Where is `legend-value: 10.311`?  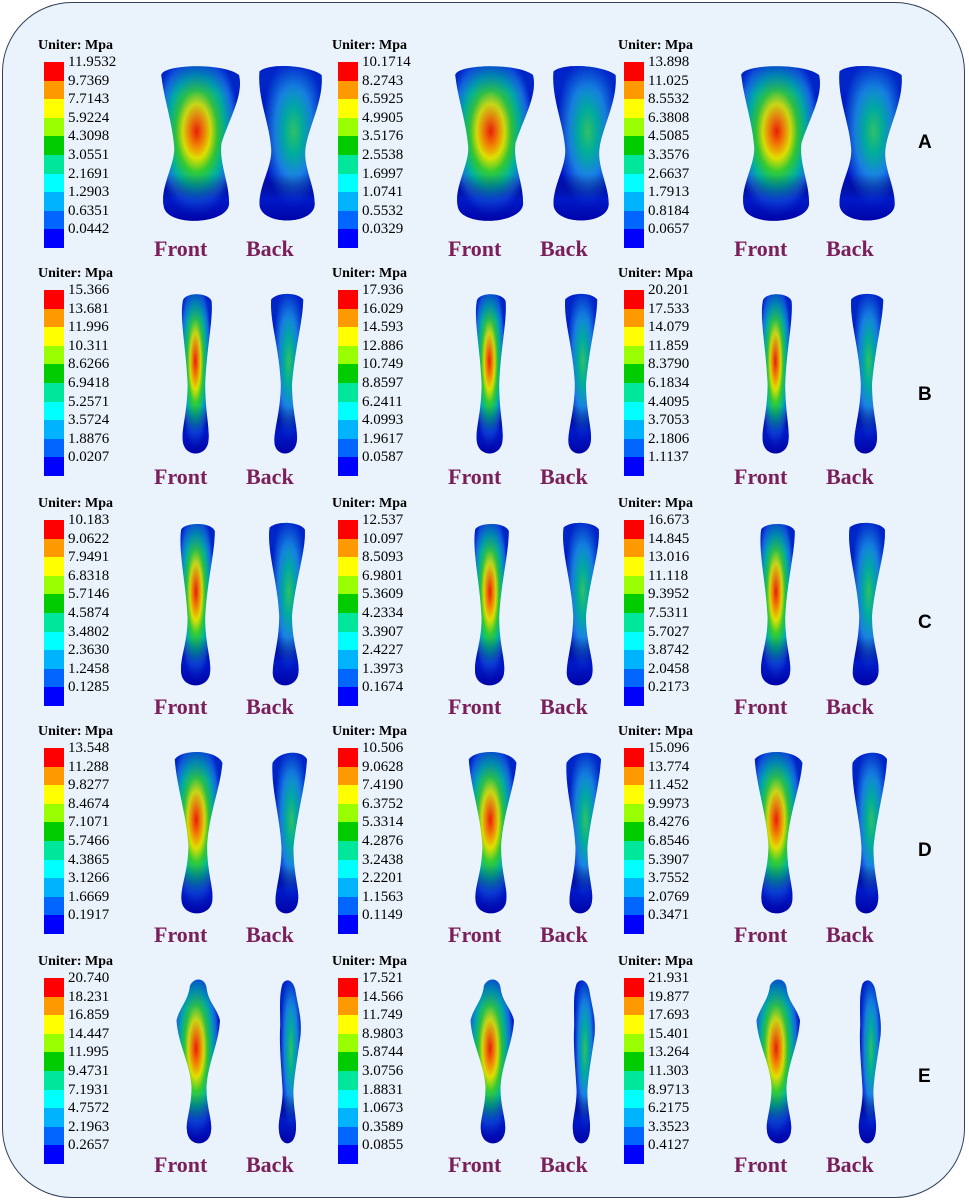
legend-value: 10.311 is located at coordinates (88, 345).